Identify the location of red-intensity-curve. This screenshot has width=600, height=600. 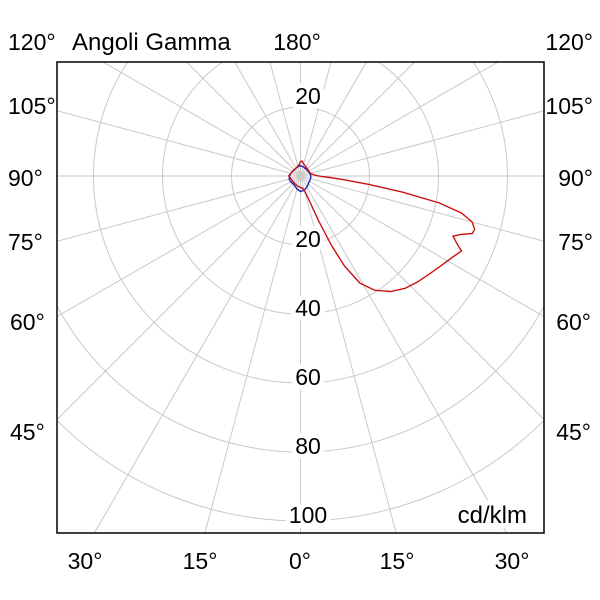
(382, 226).